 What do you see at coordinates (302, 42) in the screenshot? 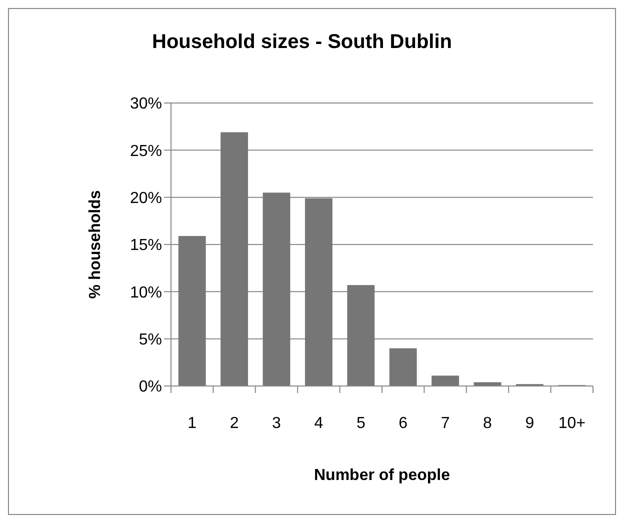
I see `chart-title: Household sizes - South Dublin` at bounding box center [302, 42].